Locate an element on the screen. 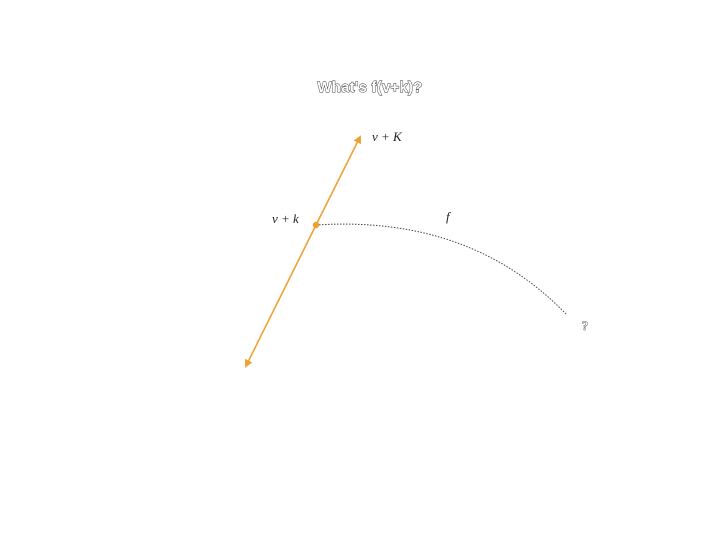 This screenshot has height=540, width=720. mapping-curve is located at coordinates (441, 269).